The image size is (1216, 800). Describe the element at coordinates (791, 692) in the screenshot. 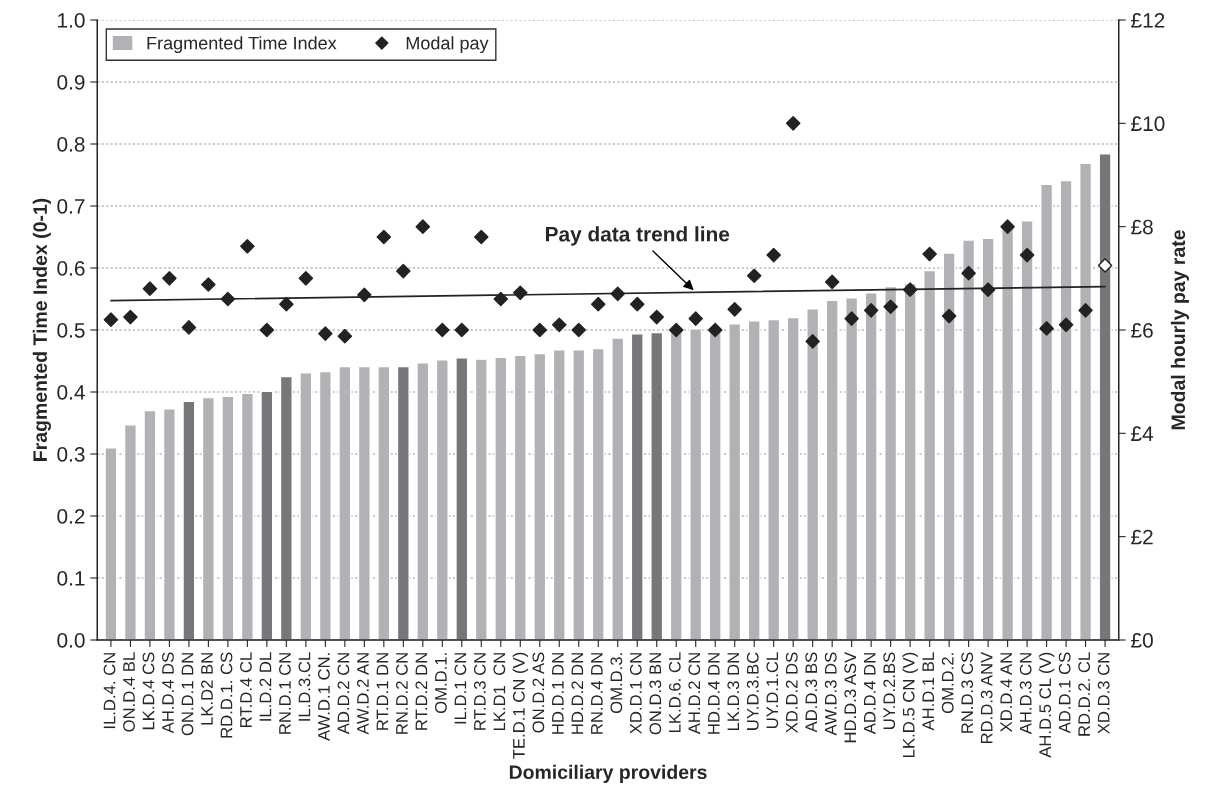

I see `x-tick-label: XD.D.2 DS` at that location.